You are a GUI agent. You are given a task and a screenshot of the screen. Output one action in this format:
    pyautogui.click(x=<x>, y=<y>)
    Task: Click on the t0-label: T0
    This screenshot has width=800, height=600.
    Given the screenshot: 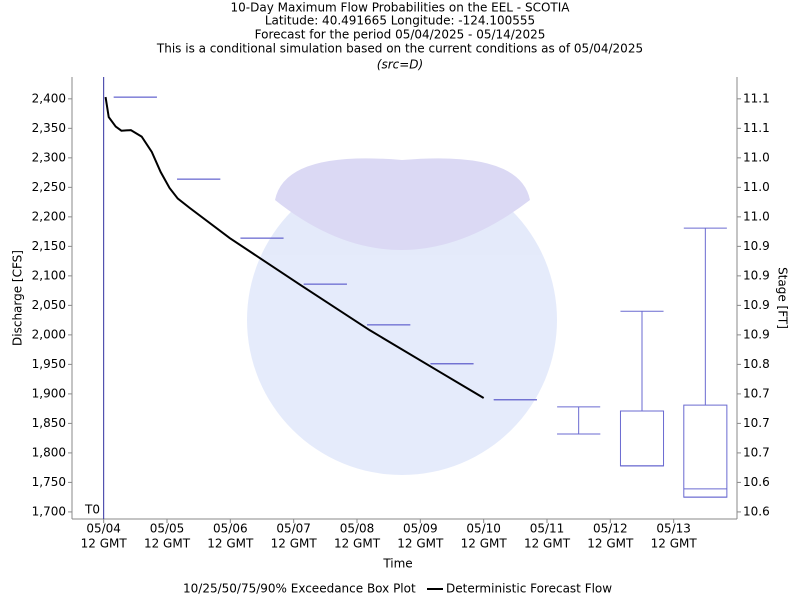 What is the action you would take?
    pyautogui.click(x=92, y=510)
    